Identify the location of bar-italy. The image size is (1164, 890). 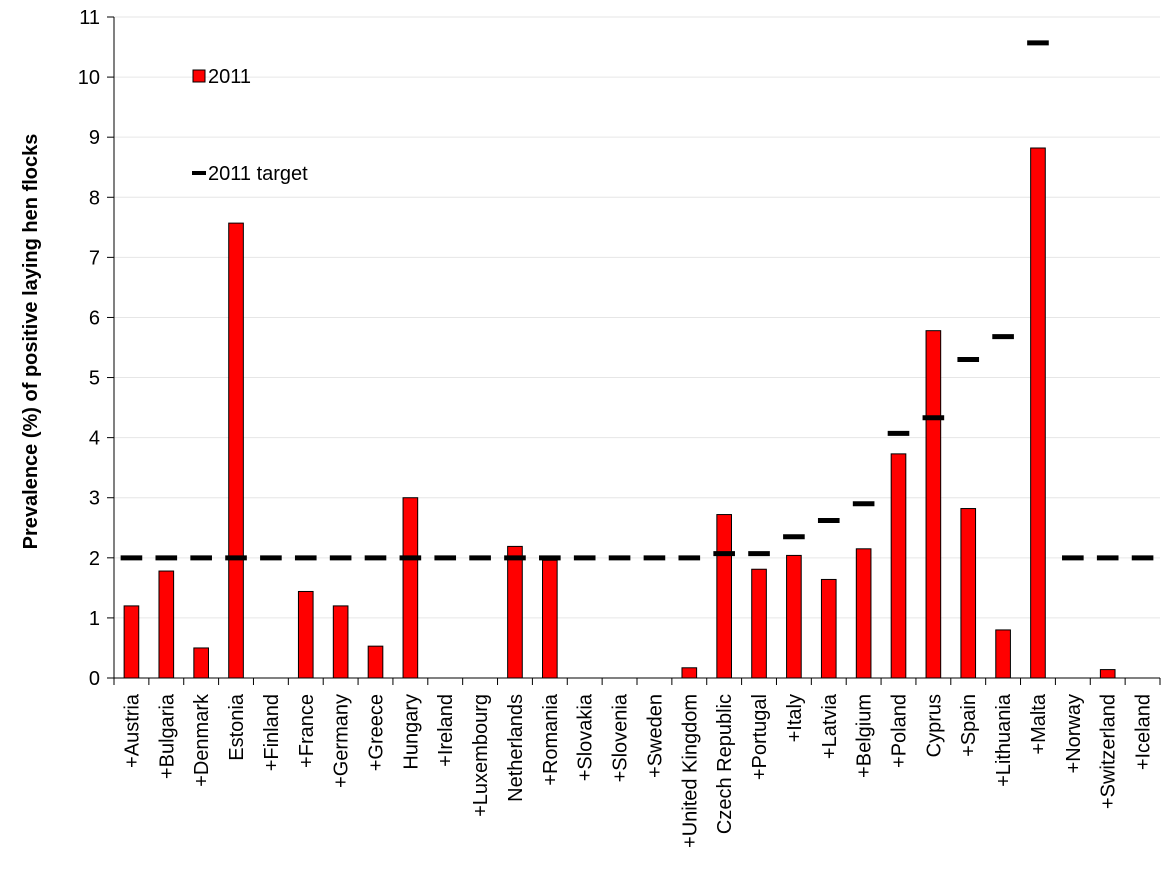
(794, 616).